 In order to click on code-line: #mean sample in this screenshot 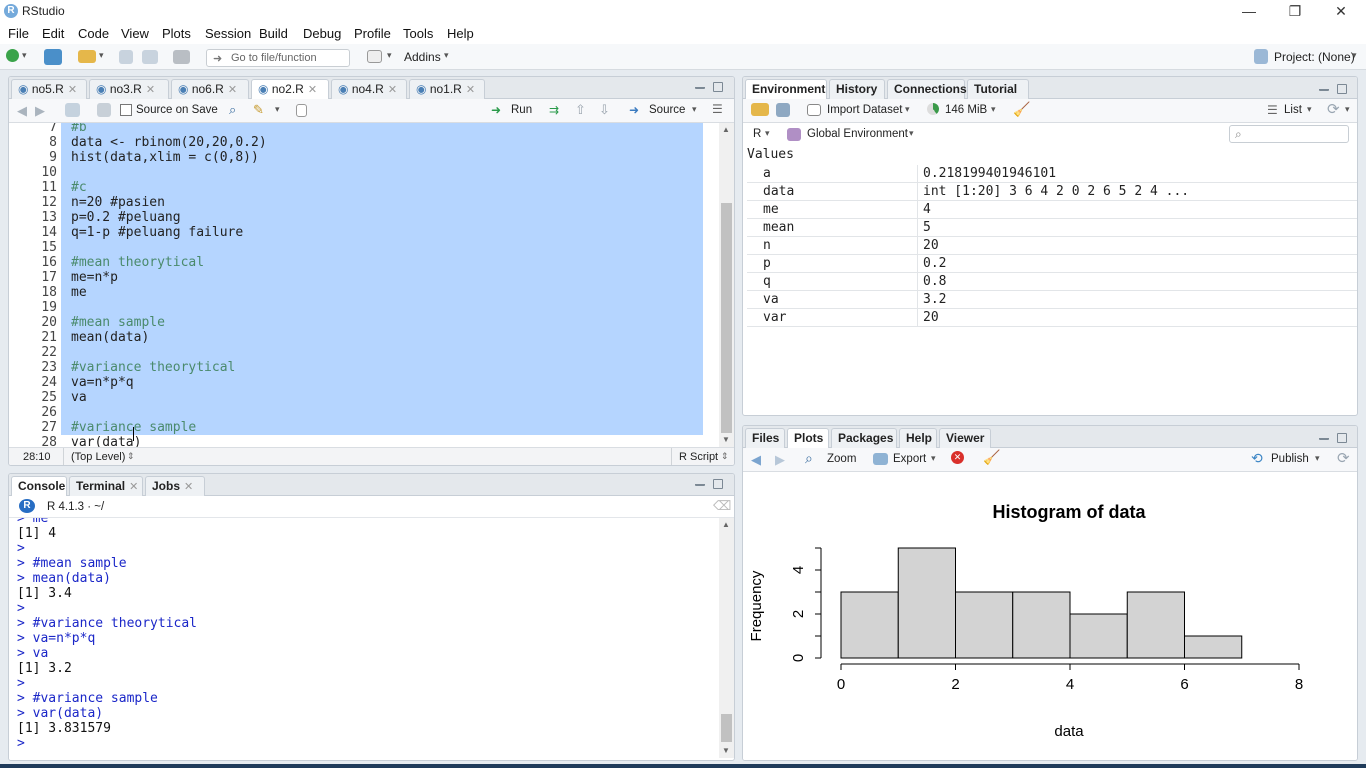, I will do `click(118, 322)`.